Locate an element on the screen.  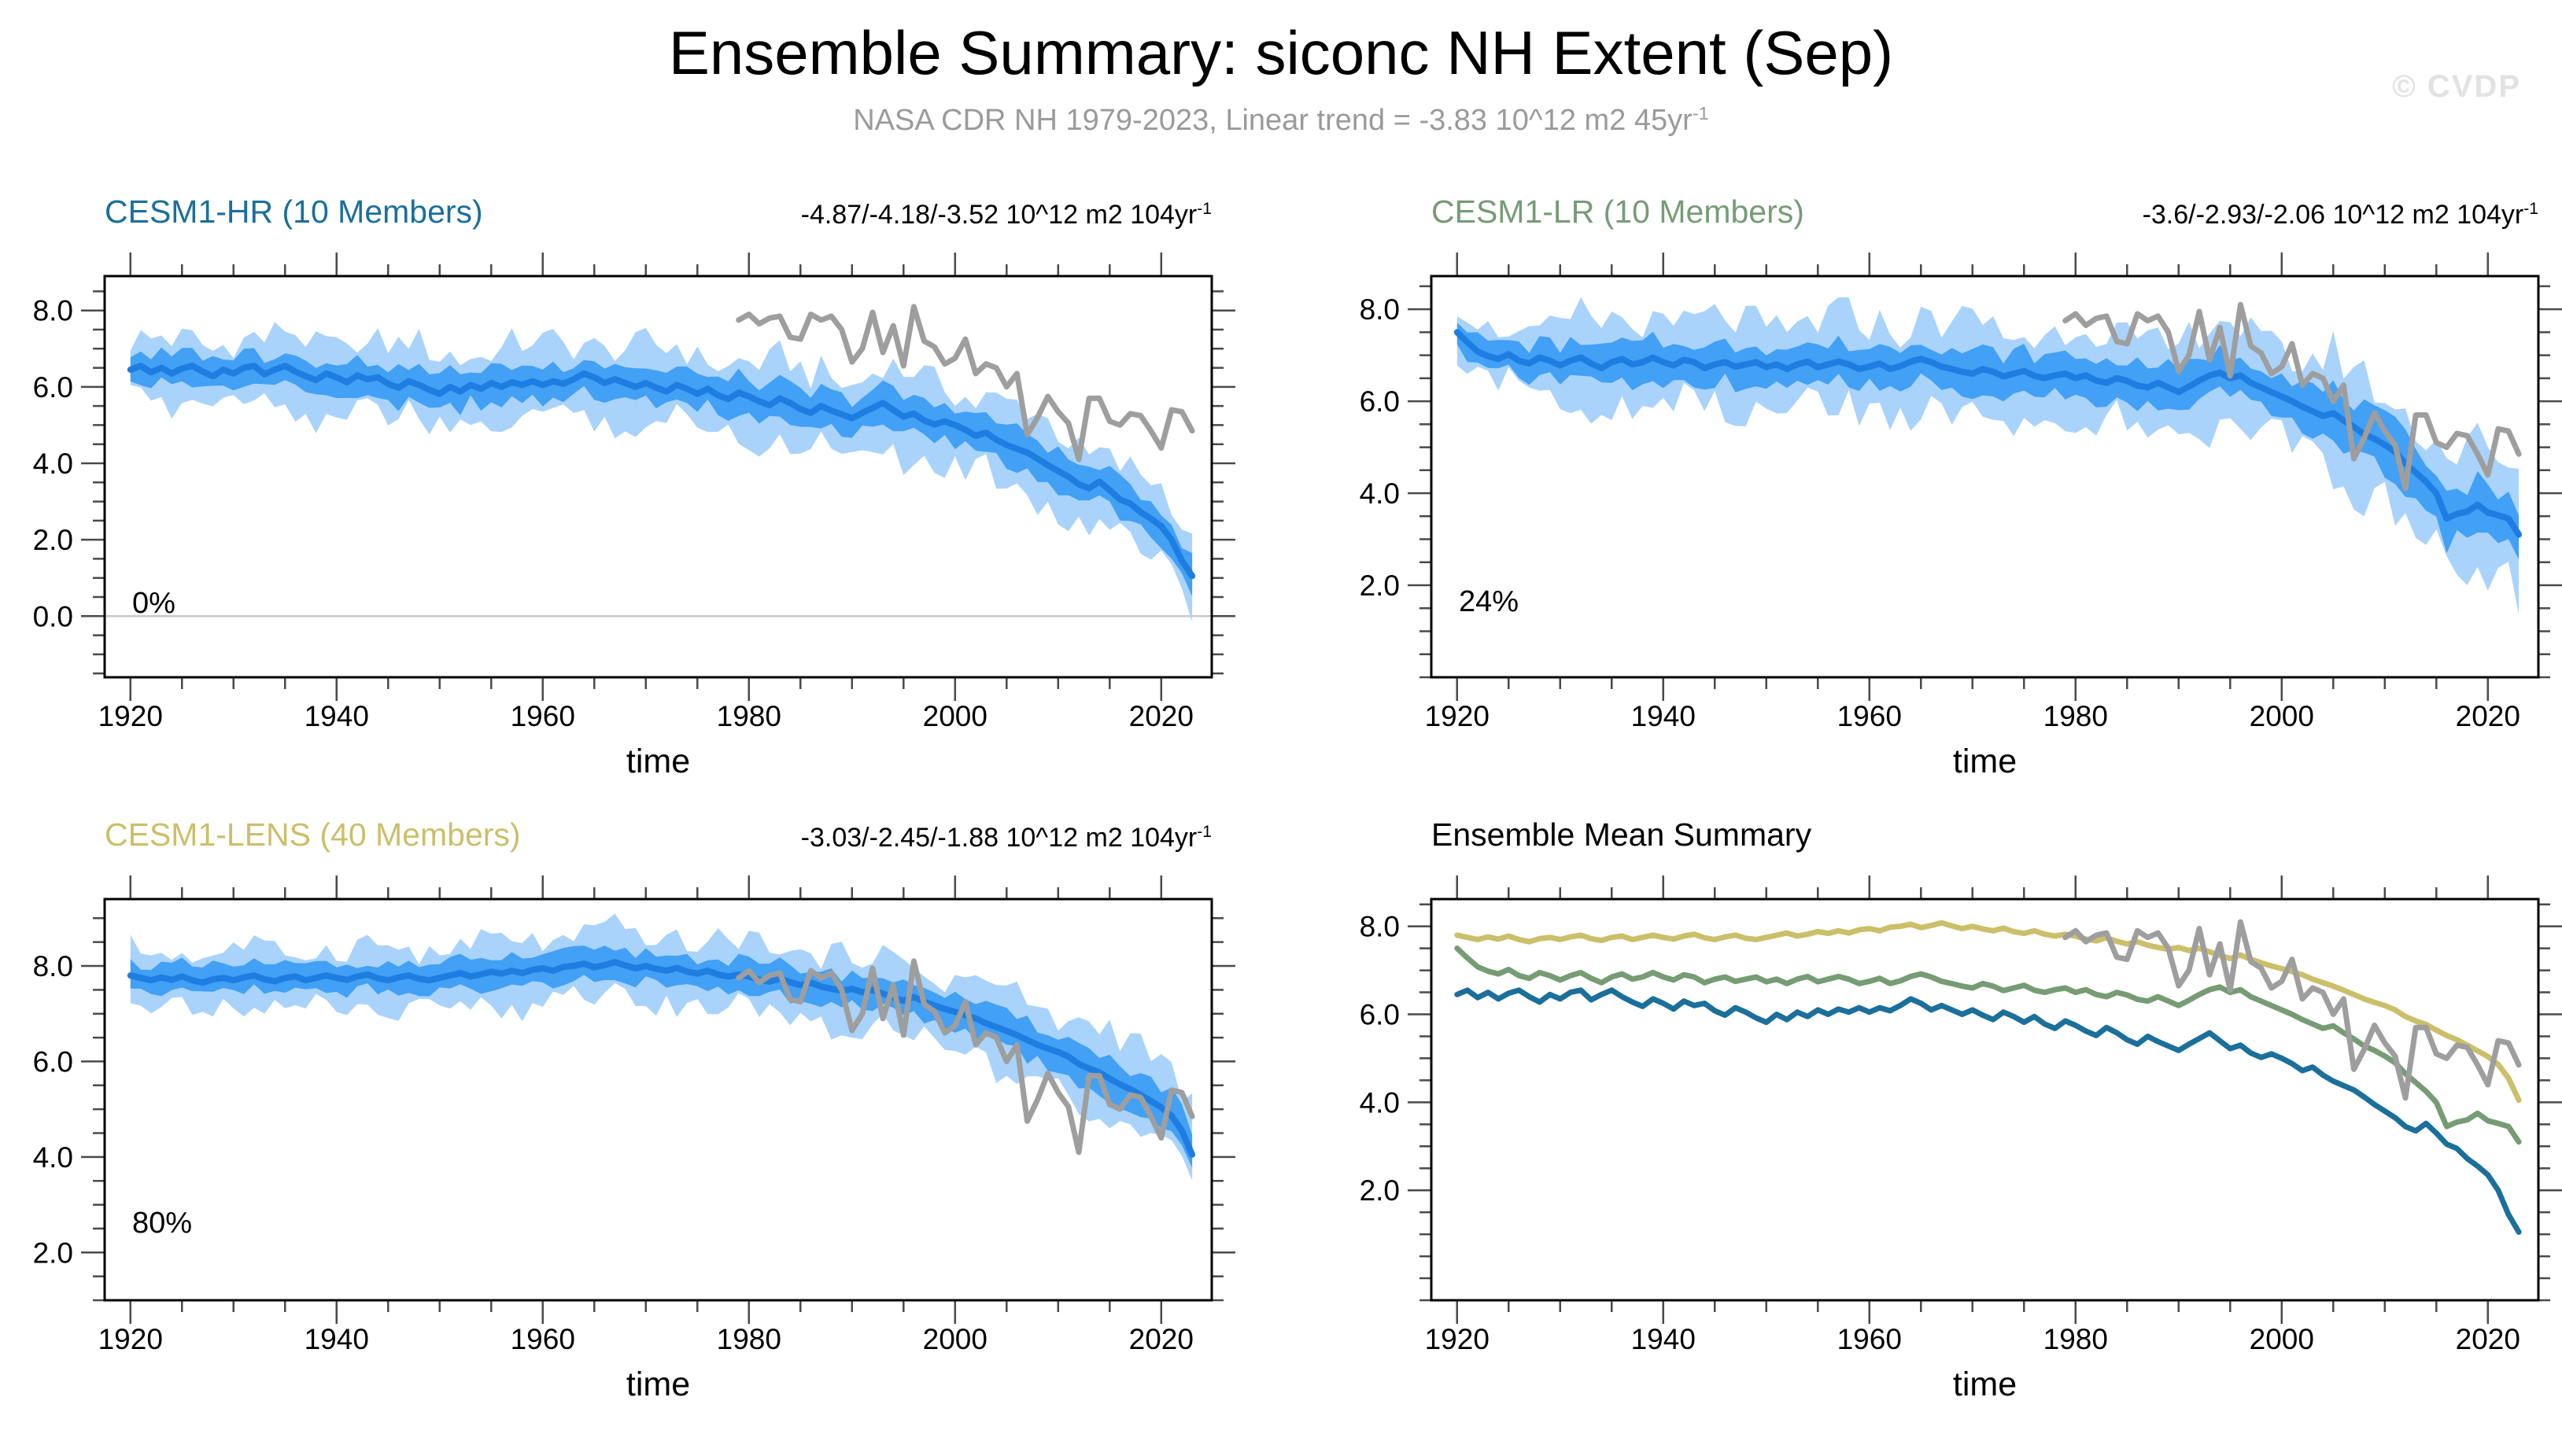
panel-3-trend: -3.03/-2.45/-1.88 10^12 m2 104yr-1 is located at coordinates (1006, 838).